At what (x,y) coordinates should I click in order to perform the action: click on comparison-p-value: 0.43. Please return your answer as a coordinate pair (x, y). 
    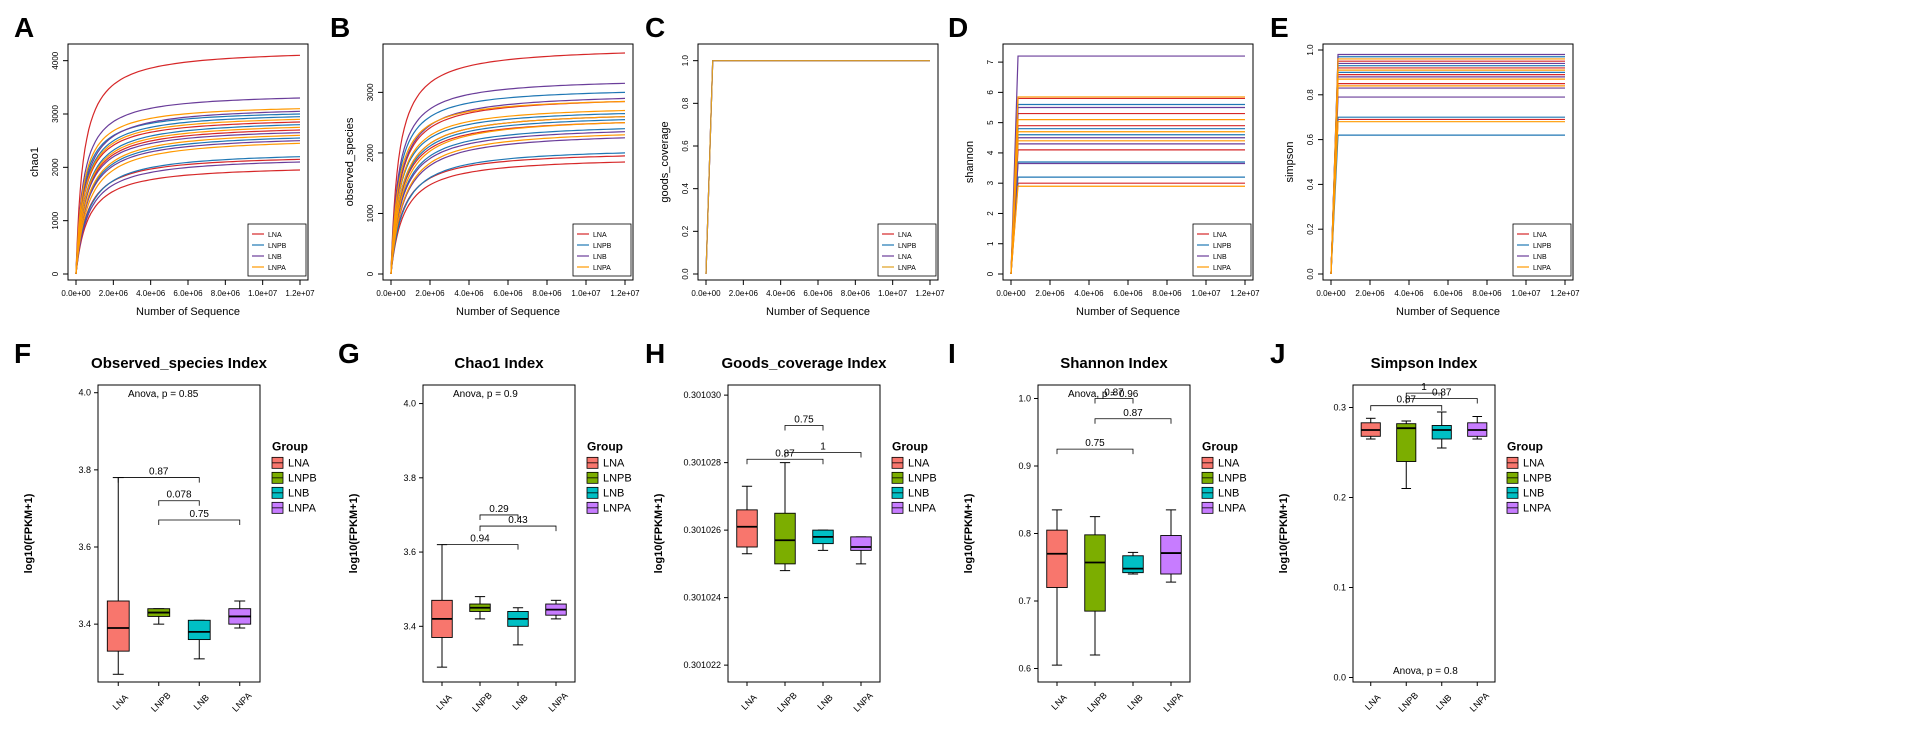
    Looking at the image, I should click on (518, 520).